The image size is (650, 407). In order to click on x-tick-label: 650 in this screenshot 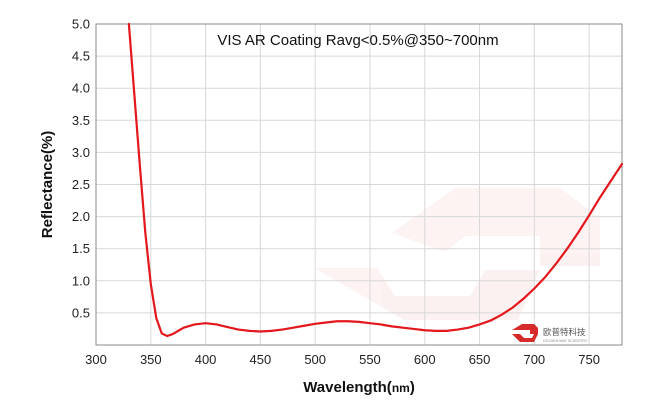, I will do `click(480, 359)`.